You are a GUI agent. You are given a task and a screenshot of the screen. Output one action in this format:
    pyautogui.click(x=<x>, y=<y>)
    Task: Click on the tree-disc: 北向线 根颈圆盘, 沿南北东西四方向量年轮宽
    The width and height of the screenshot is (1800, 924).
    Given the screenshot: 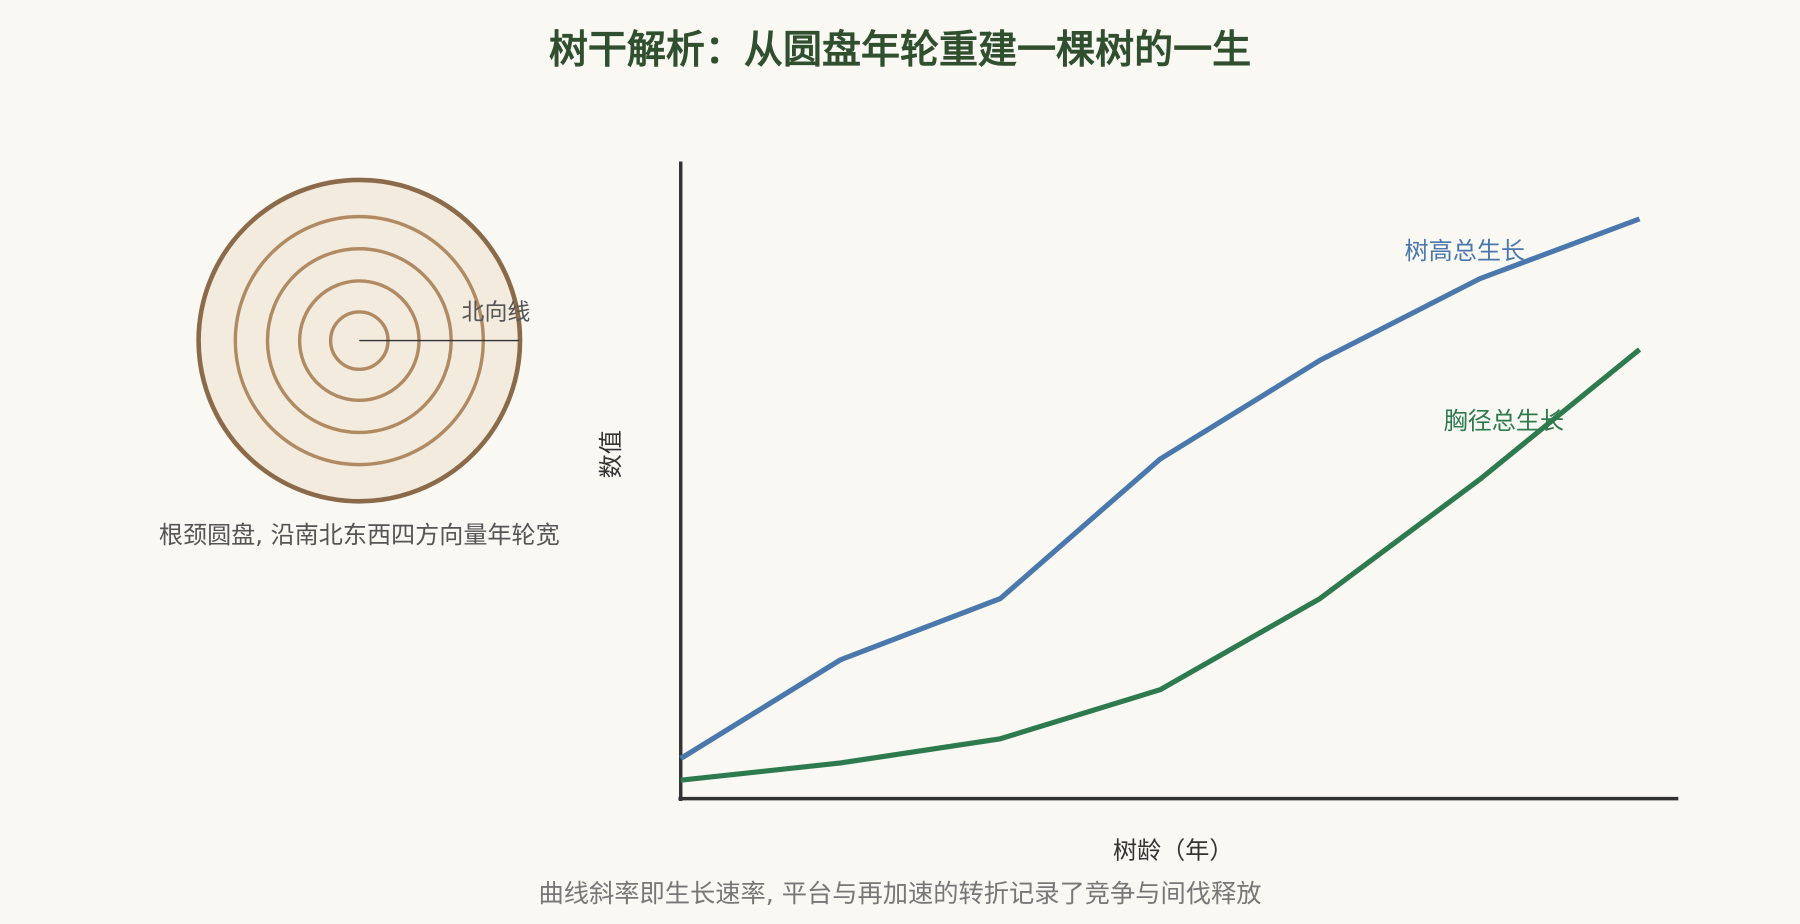 What is the action you would take?
    pyautogui.click(x=359, y=363)
    